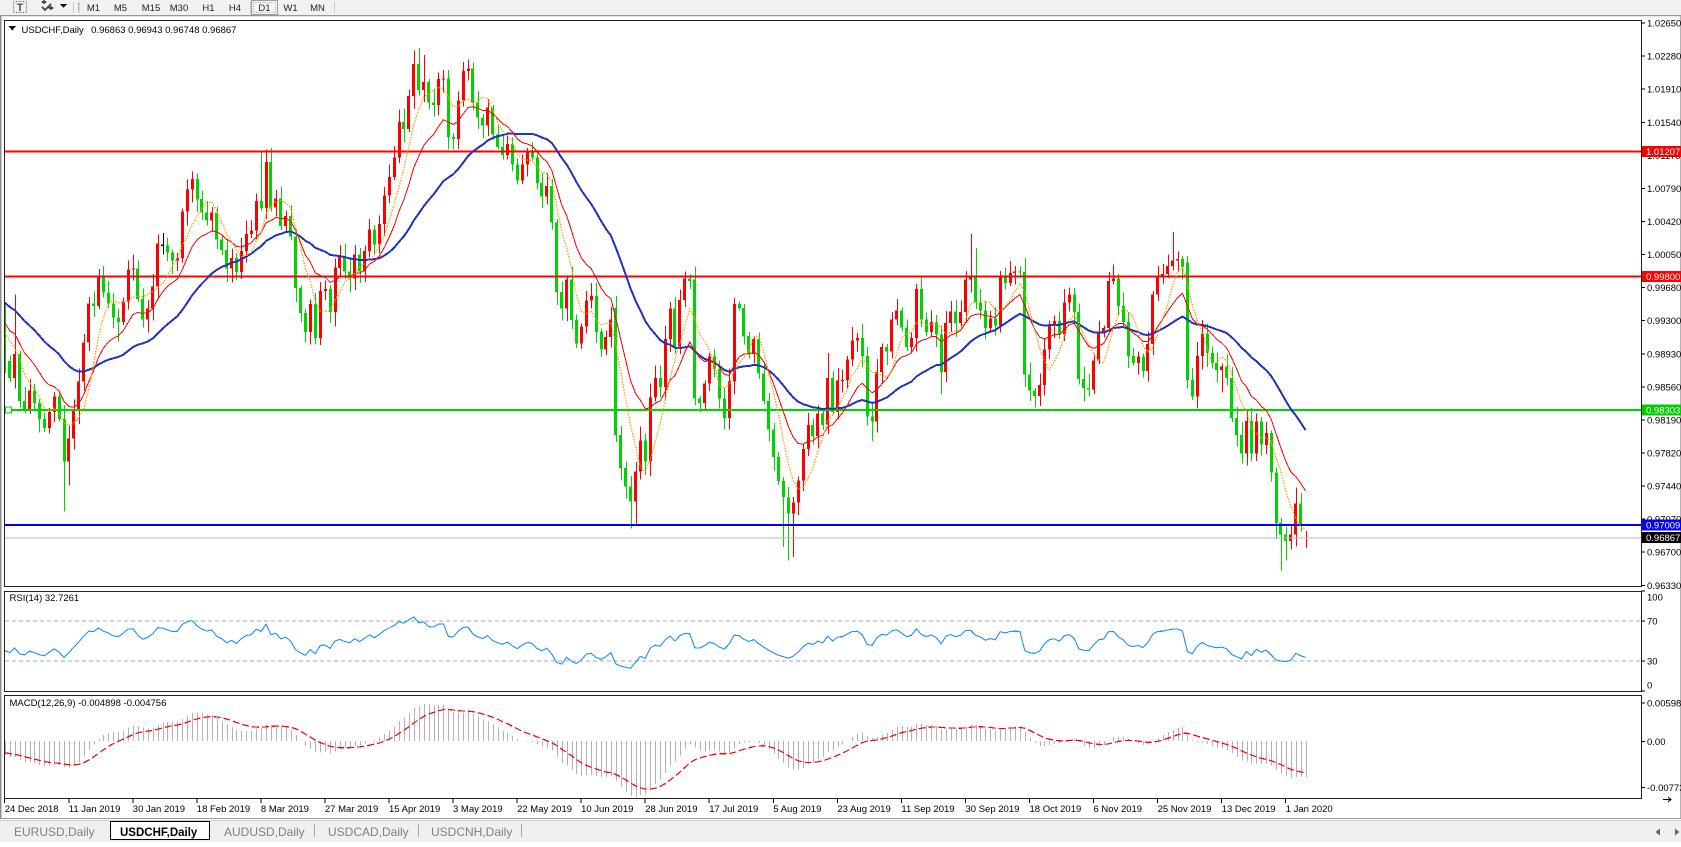  I want to click on svg-text: 3 May 2019, so click(478, 809).